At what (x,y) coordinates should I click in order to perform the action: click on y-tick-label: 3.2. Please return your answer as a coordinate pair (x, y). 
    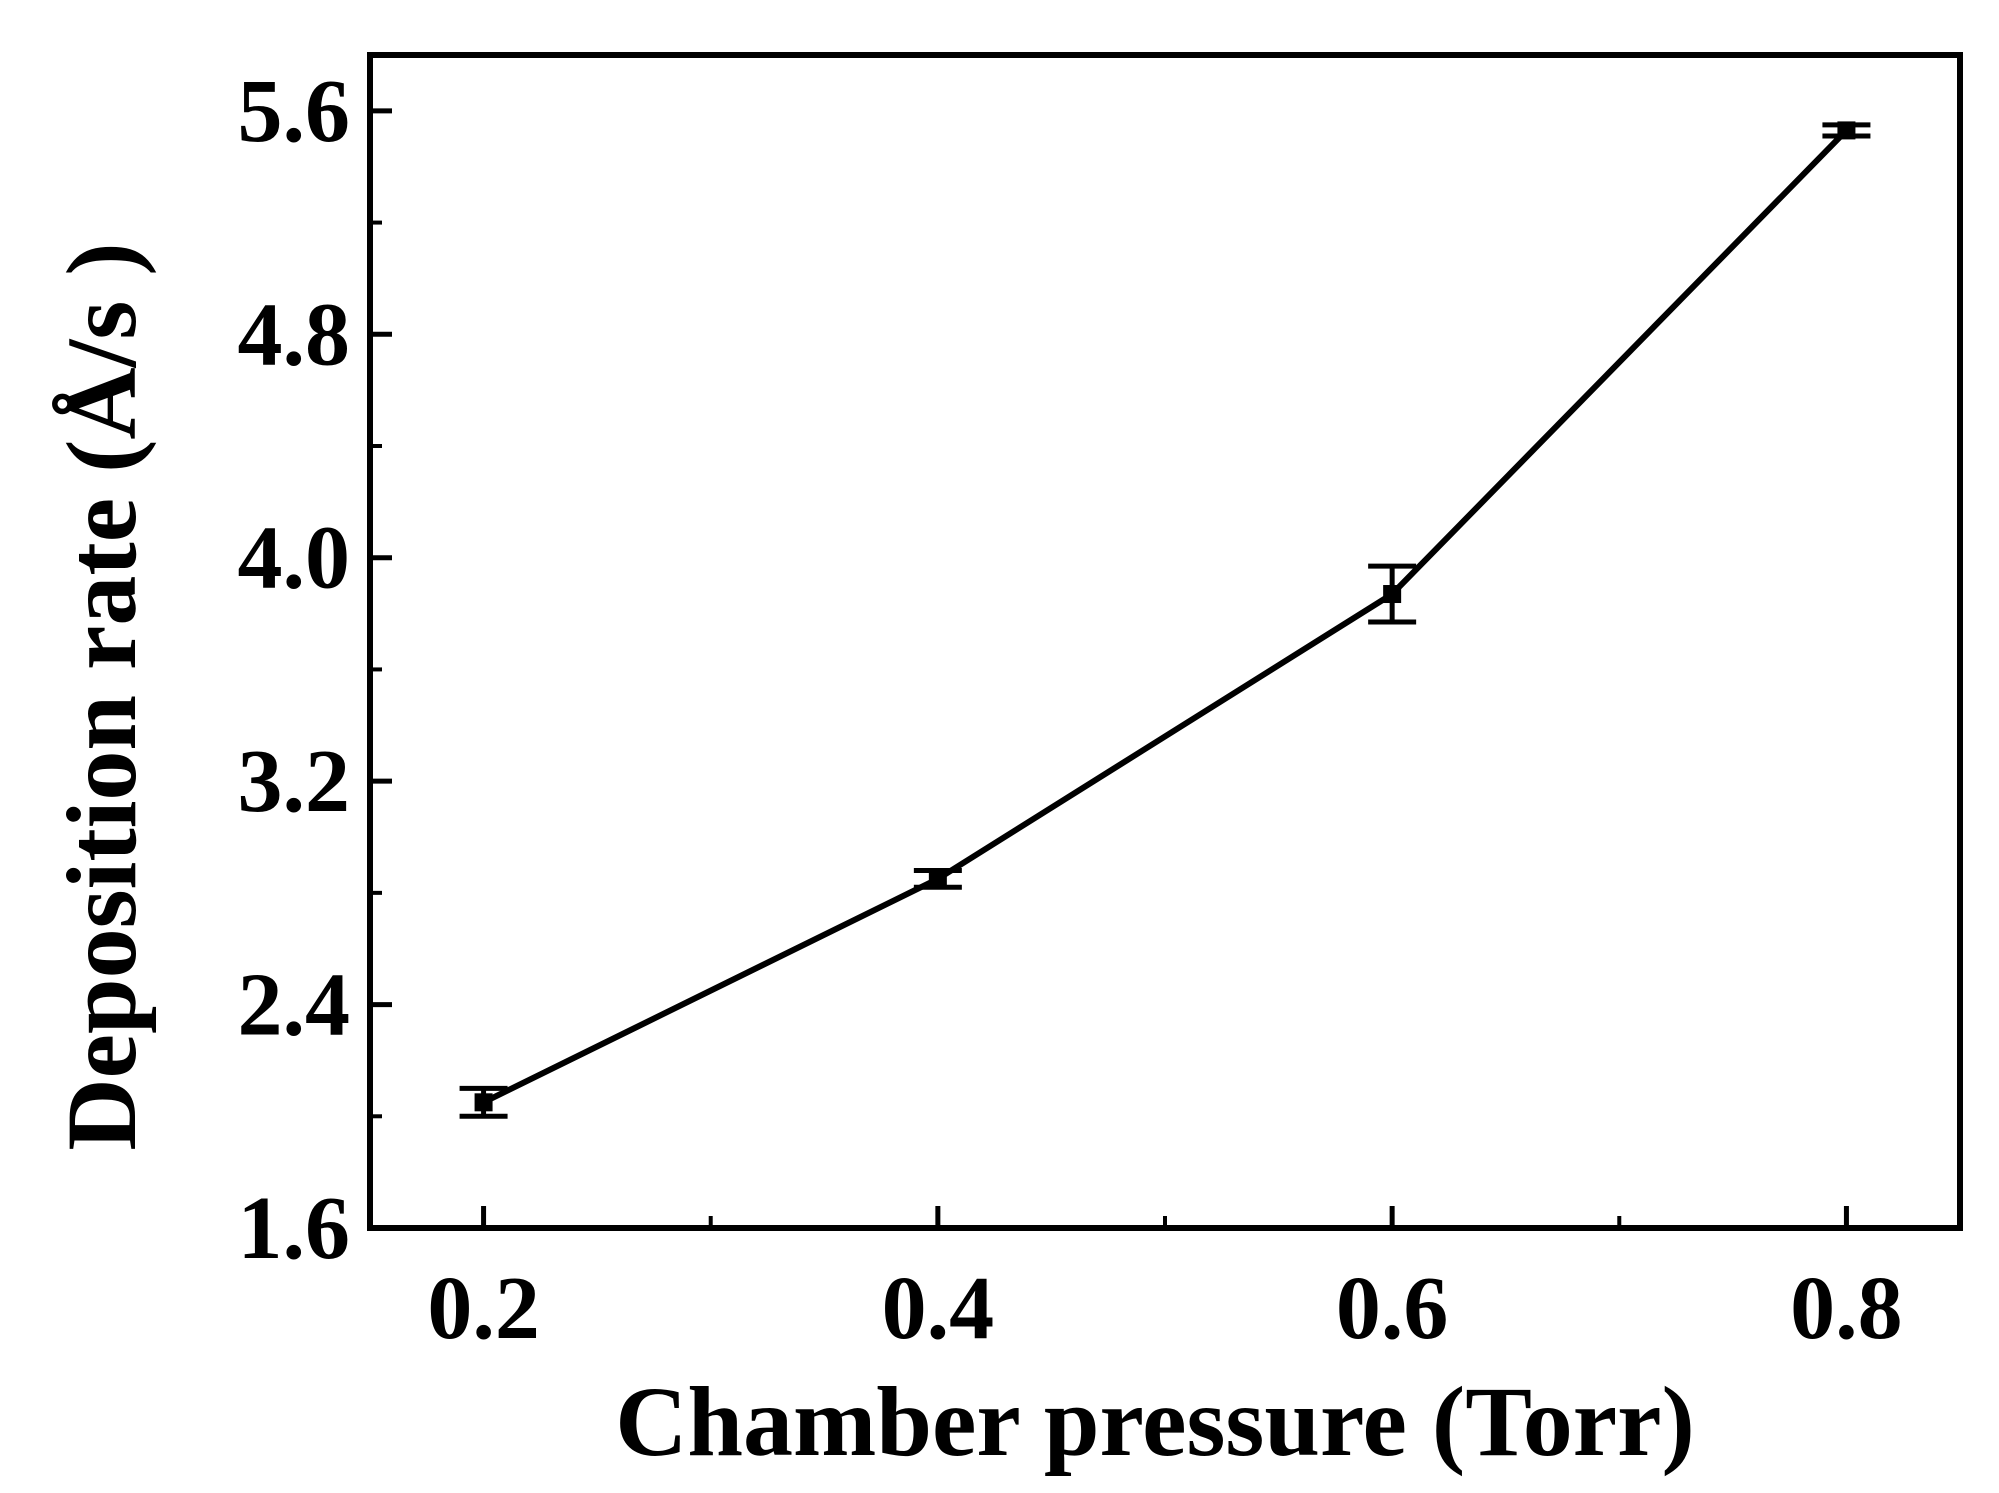
    Looking at the image, I should click on (294, 781).